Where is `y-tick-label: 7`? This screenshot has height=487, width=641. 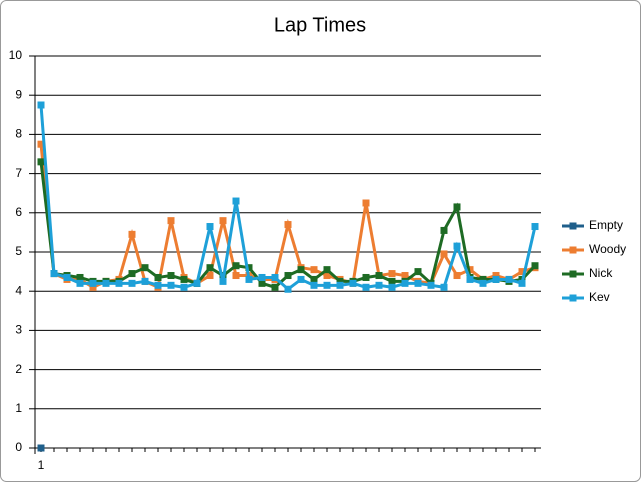 y-tick-label: 7 is located at coordinates (18, 173).